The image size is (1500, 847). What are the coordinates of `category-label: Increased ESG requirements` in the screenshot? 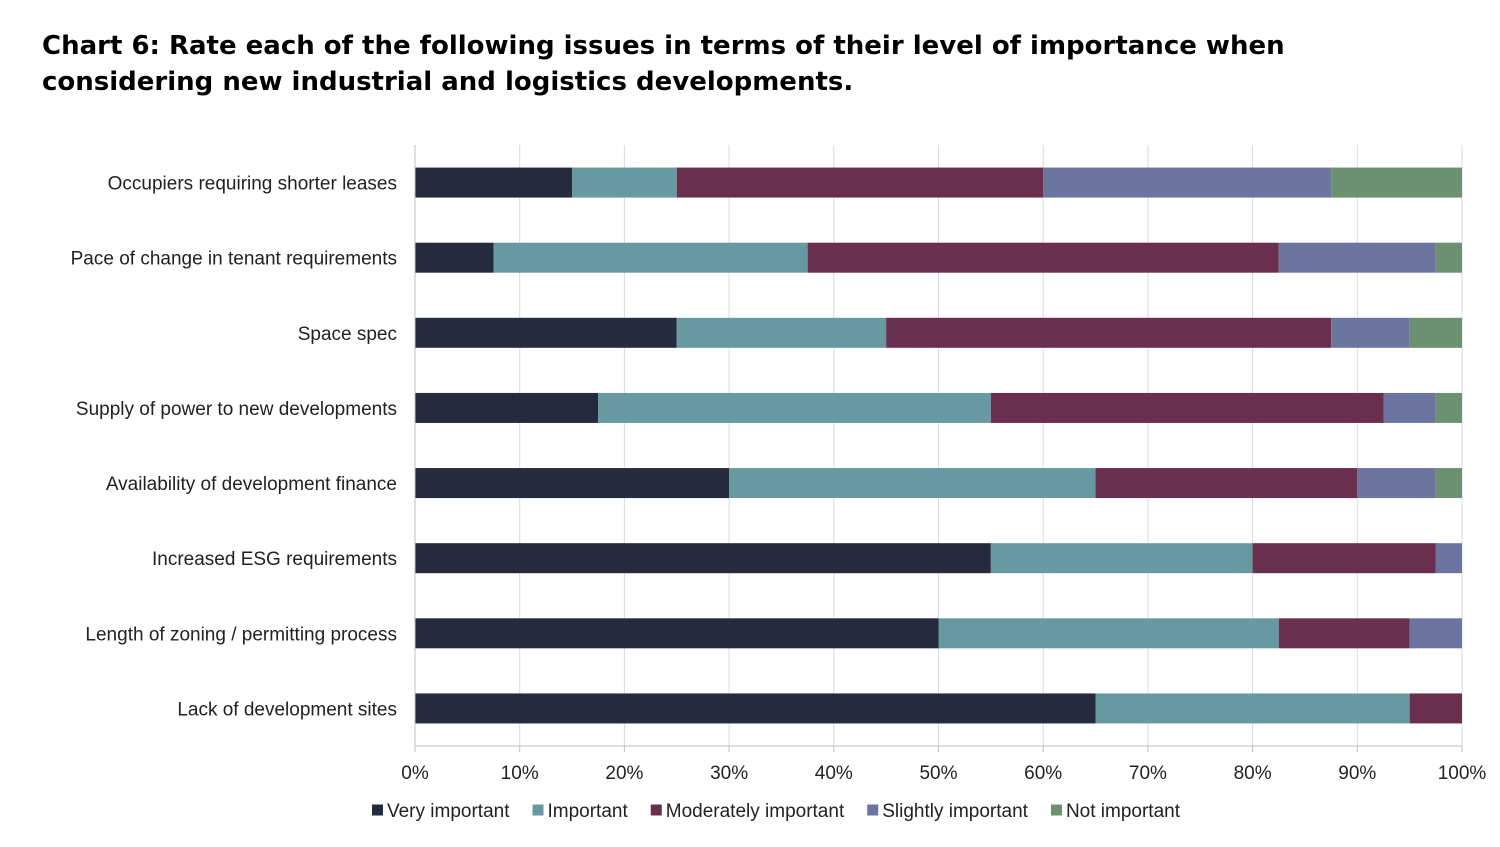 It's located at (274, 559).